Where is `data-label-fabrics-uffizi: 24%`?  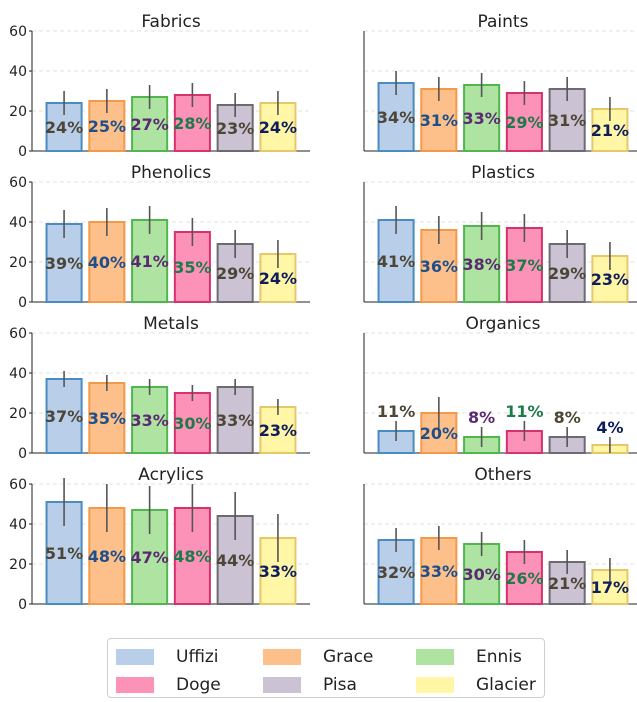 data-label-fabrics-uffizi: 24% is located at coordinates (64, 127).